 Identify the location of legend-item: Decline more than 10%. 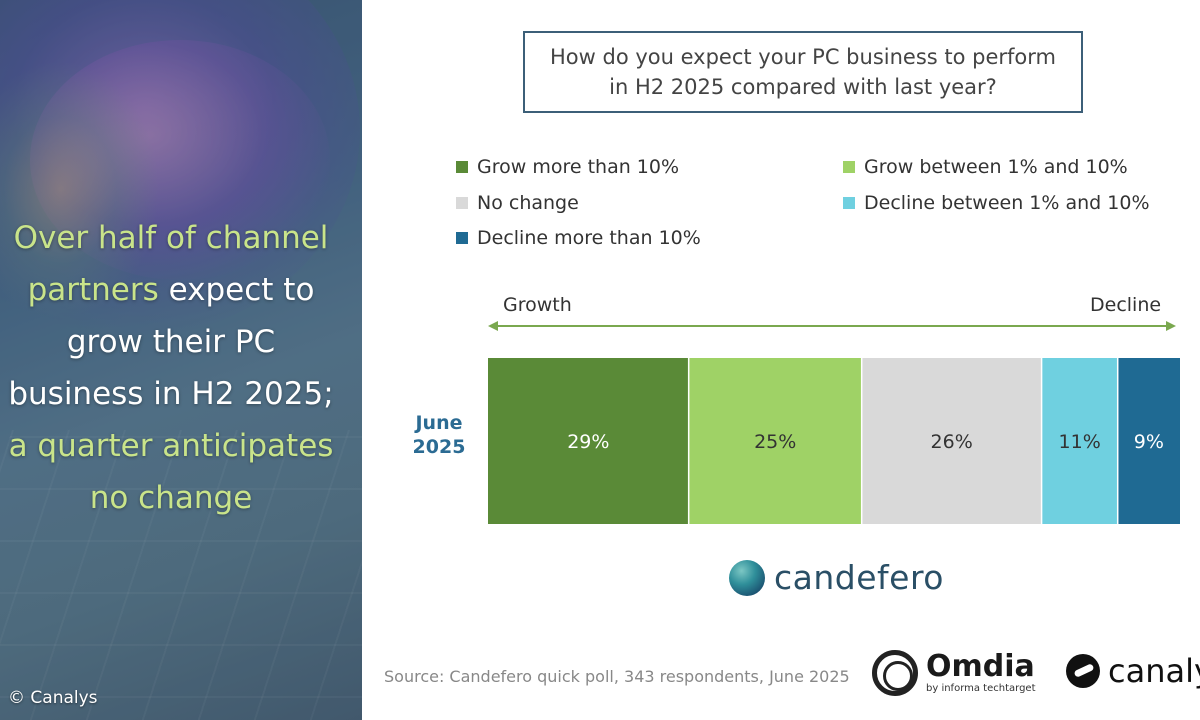
(578, 238).